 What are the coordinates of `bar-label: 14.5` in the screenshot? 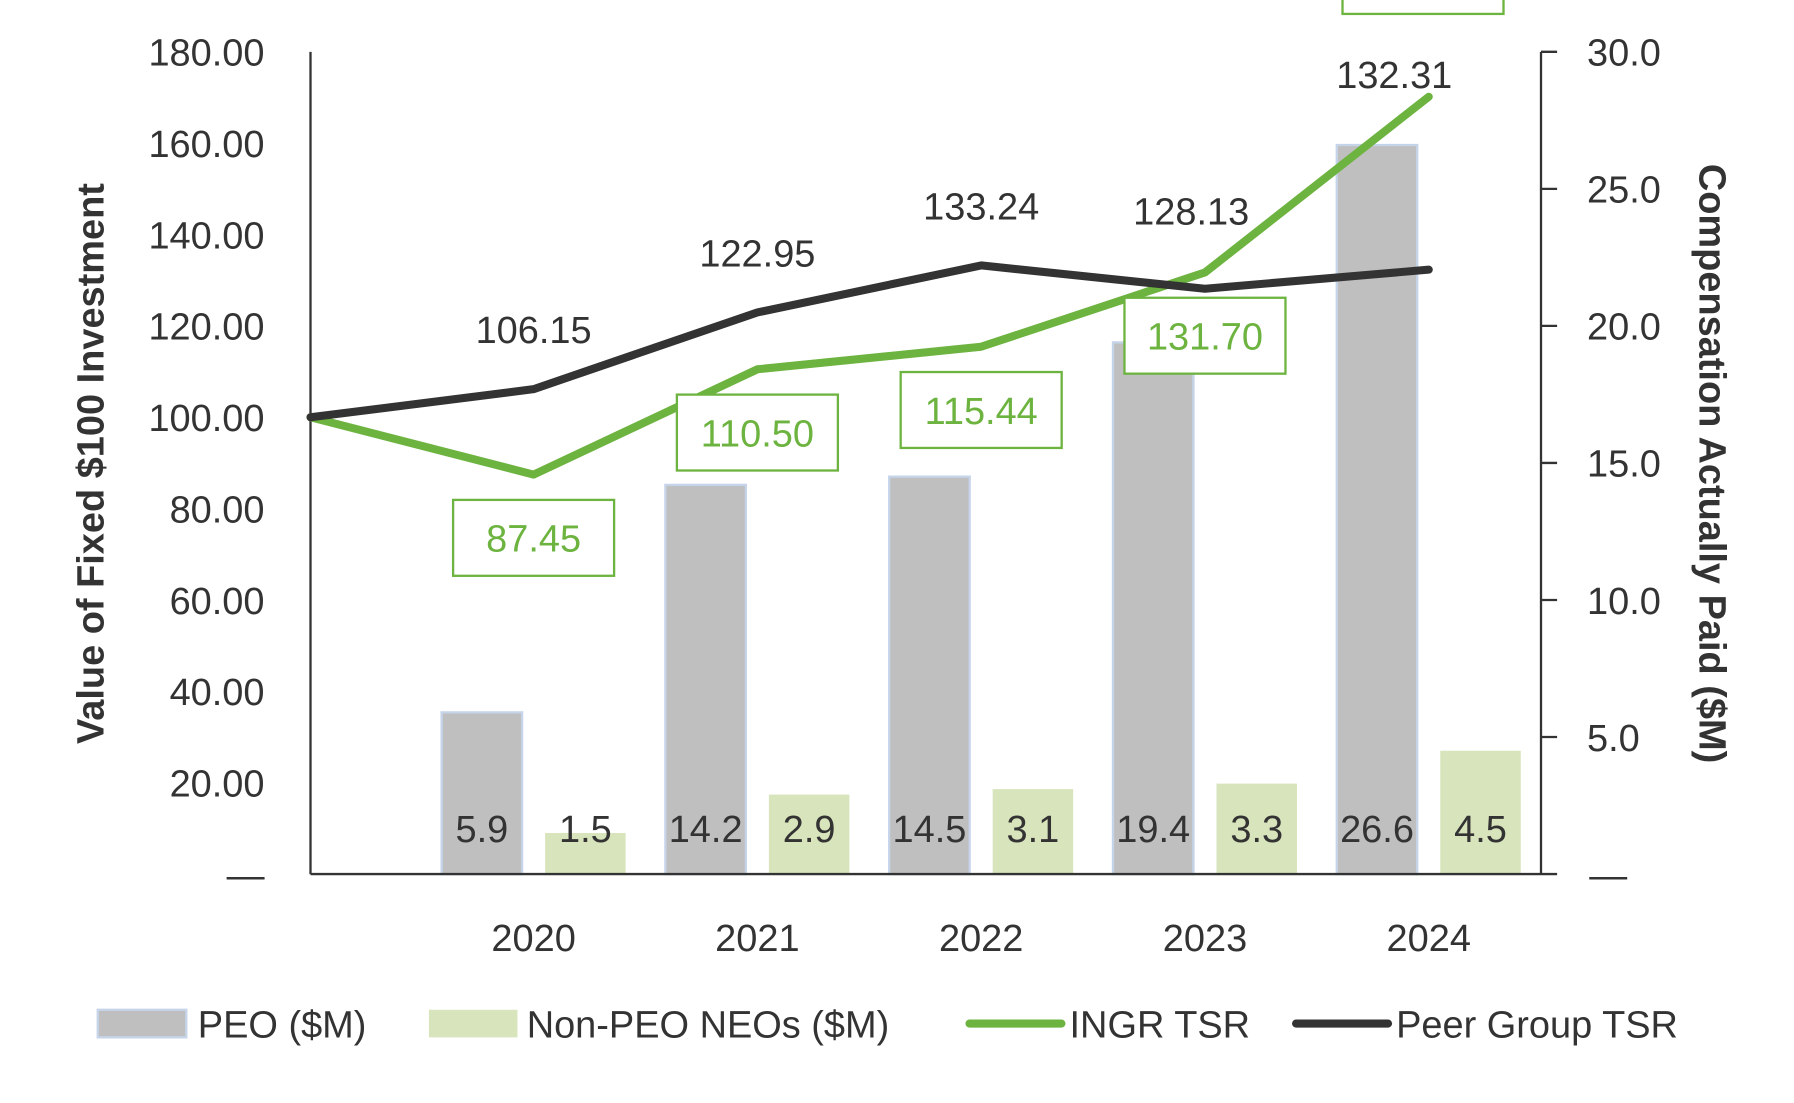 It's located at (930, 830).